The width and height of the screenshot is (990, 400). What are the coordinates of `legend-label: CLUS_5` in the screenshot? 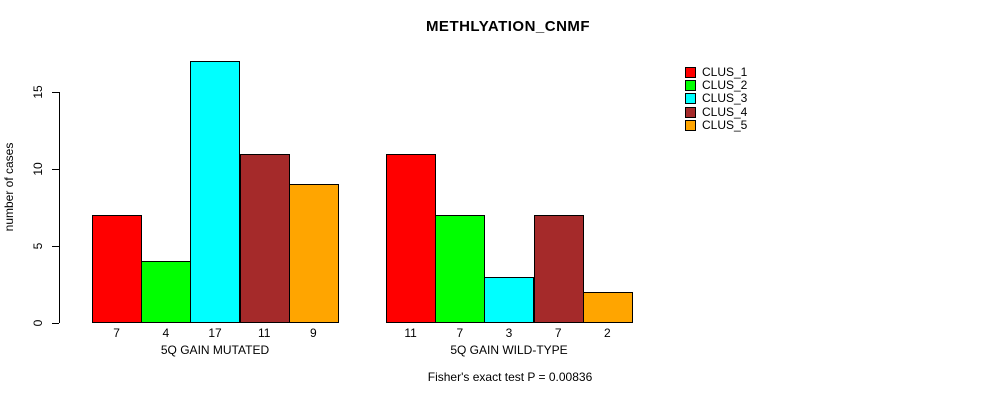 It's located at (725, 124).